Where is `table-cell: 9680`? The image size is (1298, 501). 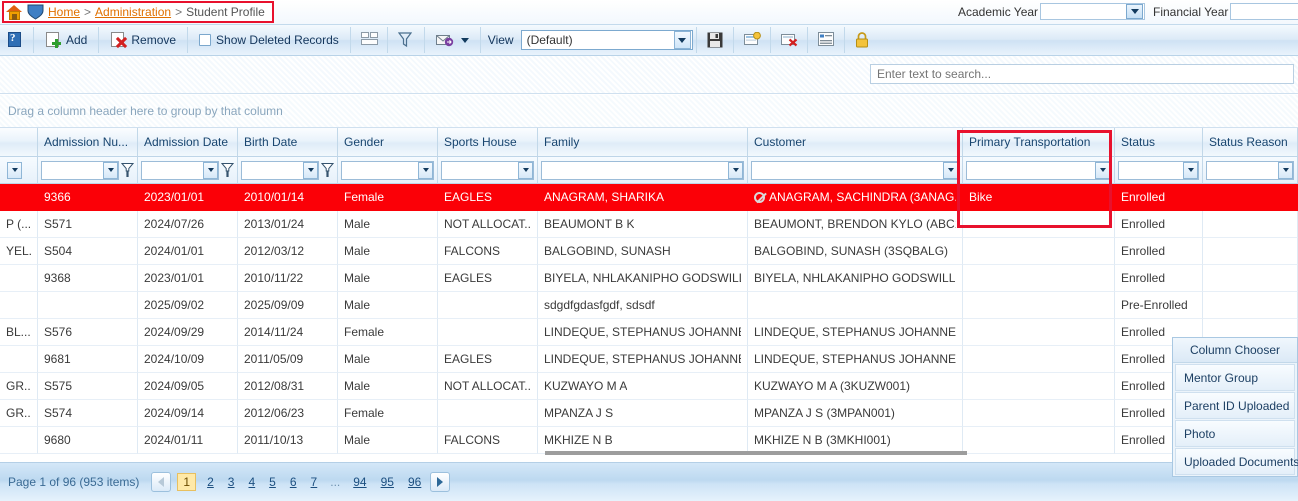 table-cell: 9680 is located at coordinates (88, 440).